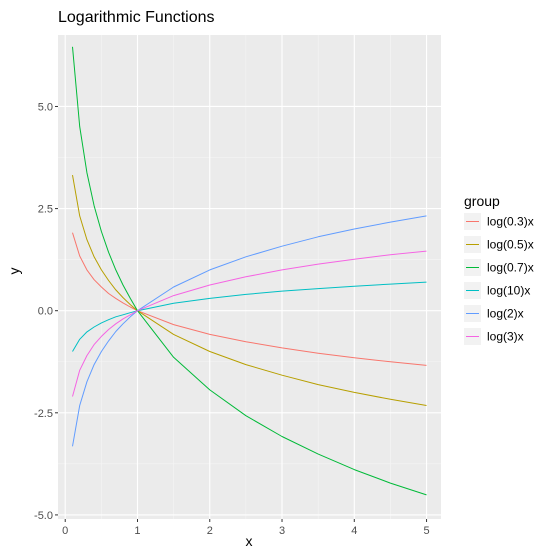 The height and width of the screenshot is (552, 553). What do you see at coordinates (249, 316) in the screenshot?
I see `series-line` at bounding box center [249, 316].